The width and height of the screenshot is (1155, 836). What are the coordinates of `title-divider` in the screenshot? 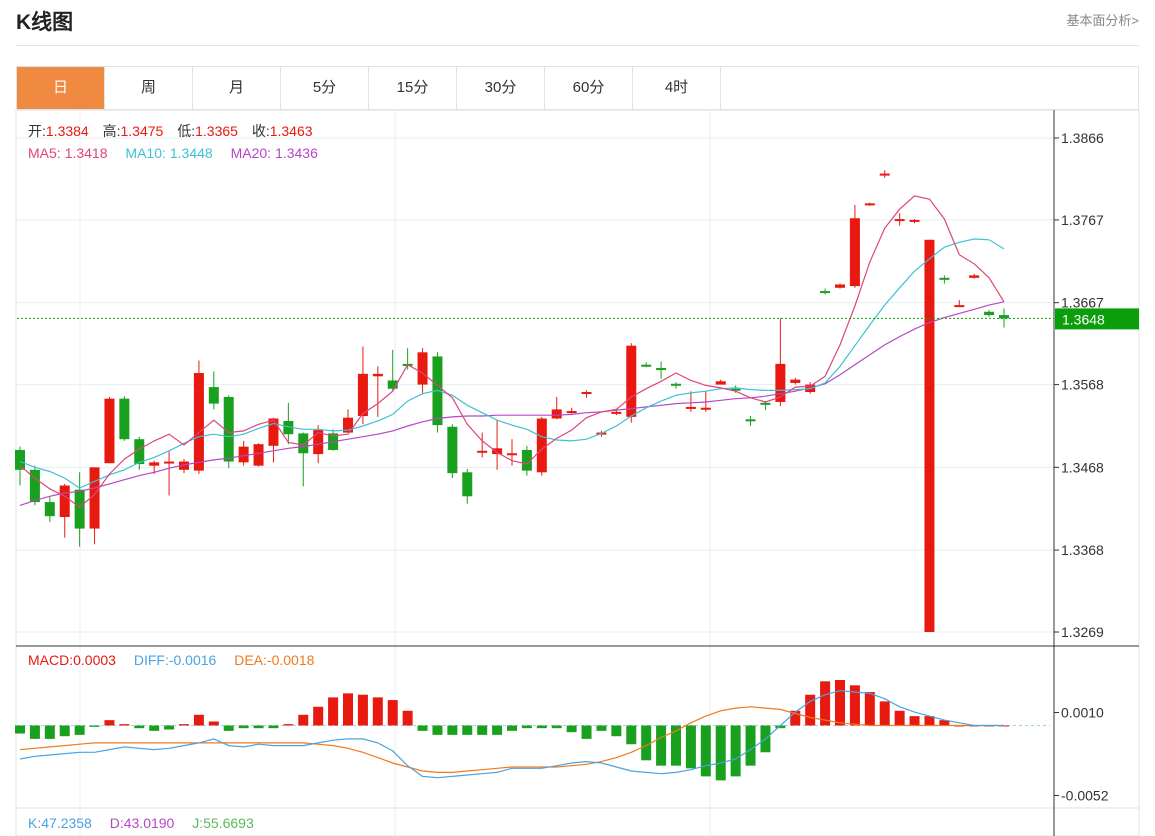 It's located at (577, 45).